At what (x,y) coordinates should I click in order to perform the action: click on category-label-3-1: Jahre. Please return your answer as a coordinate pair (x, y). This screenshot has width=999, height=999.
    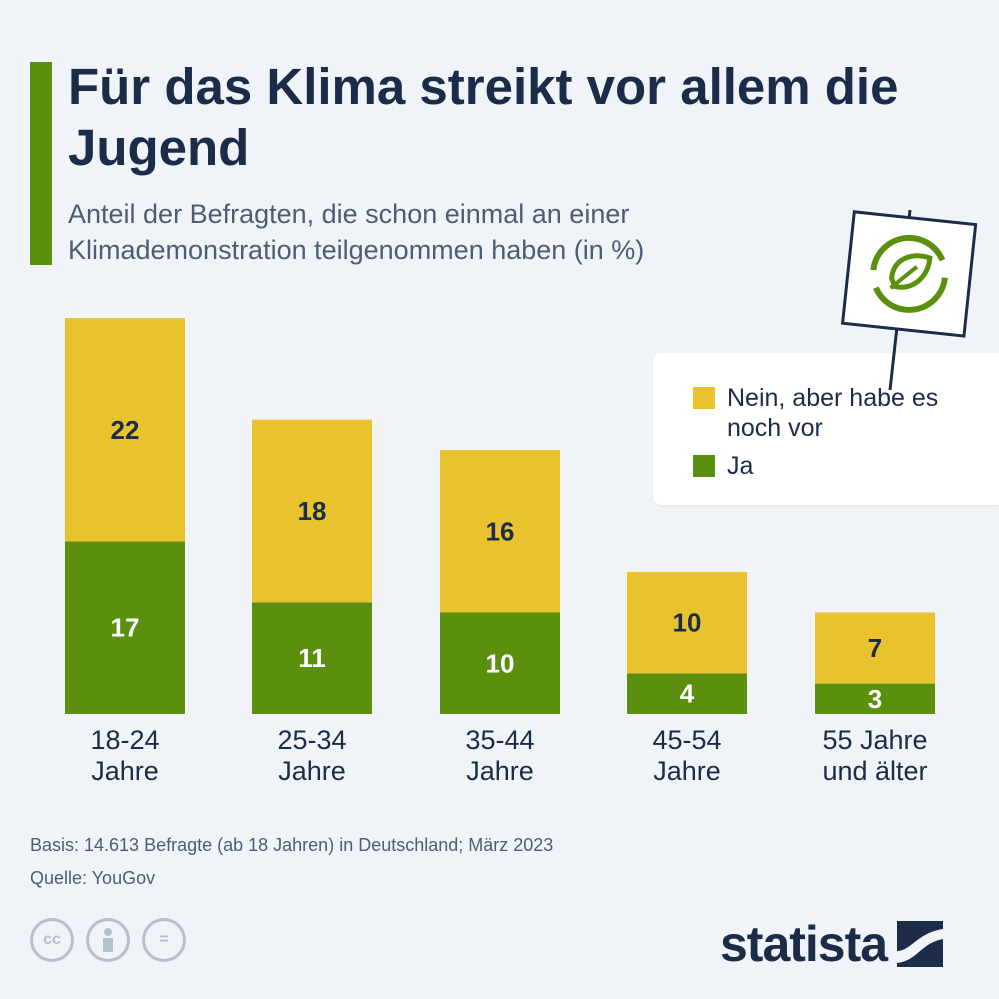
    Looking at the image, I should click on (687, 771).